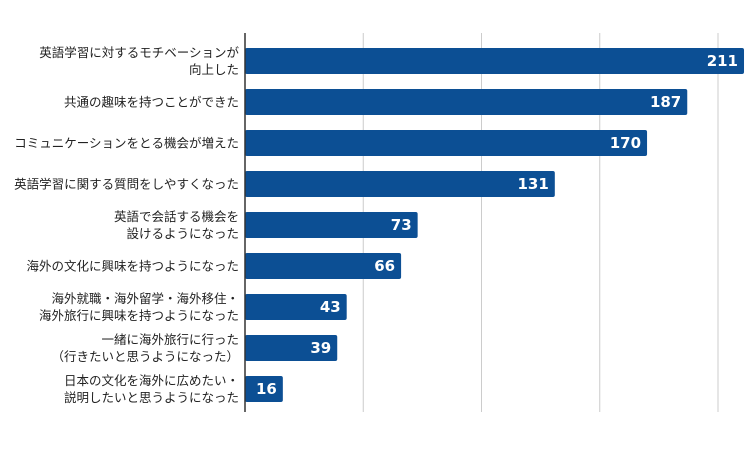 Image resolution: width=756 pixels, height=467 pixels. Describe the element at coordinates (176, 216) in the screenshot. I see `category-label: 英語で会話する機会を` at that location.